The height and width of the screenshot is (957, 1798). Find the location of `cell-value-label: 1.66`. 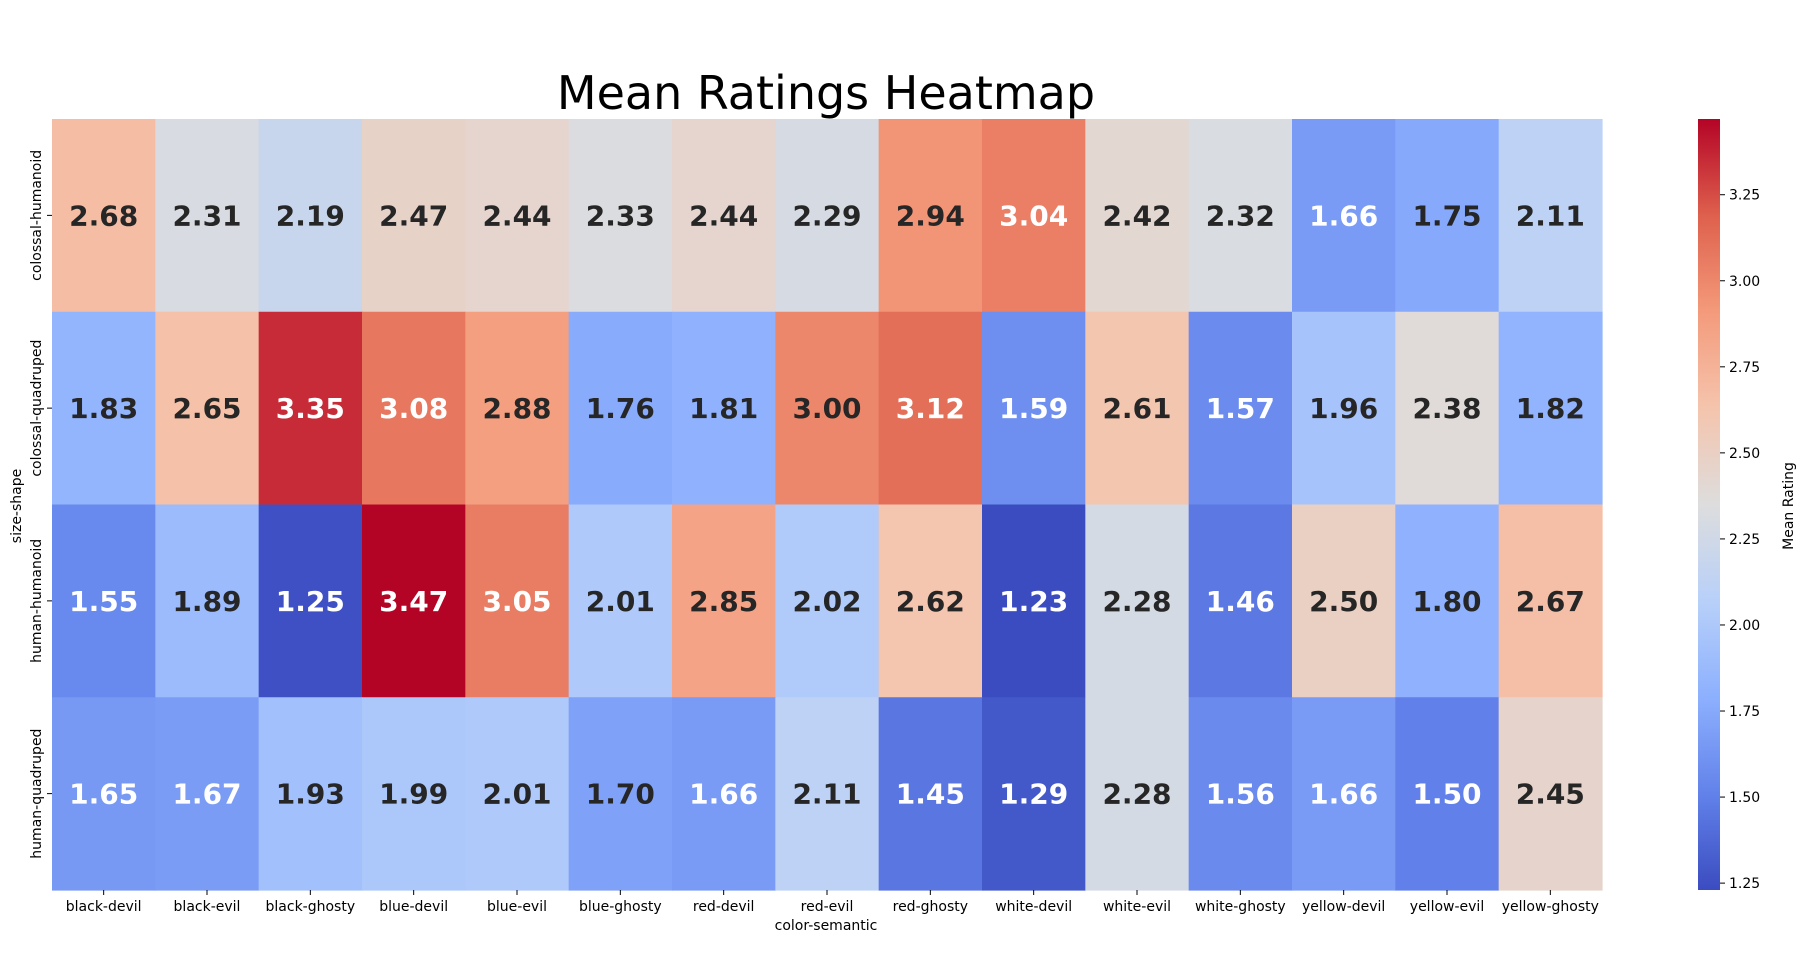

cell-value-label: 1.66 is located at coordinates (723, 794).